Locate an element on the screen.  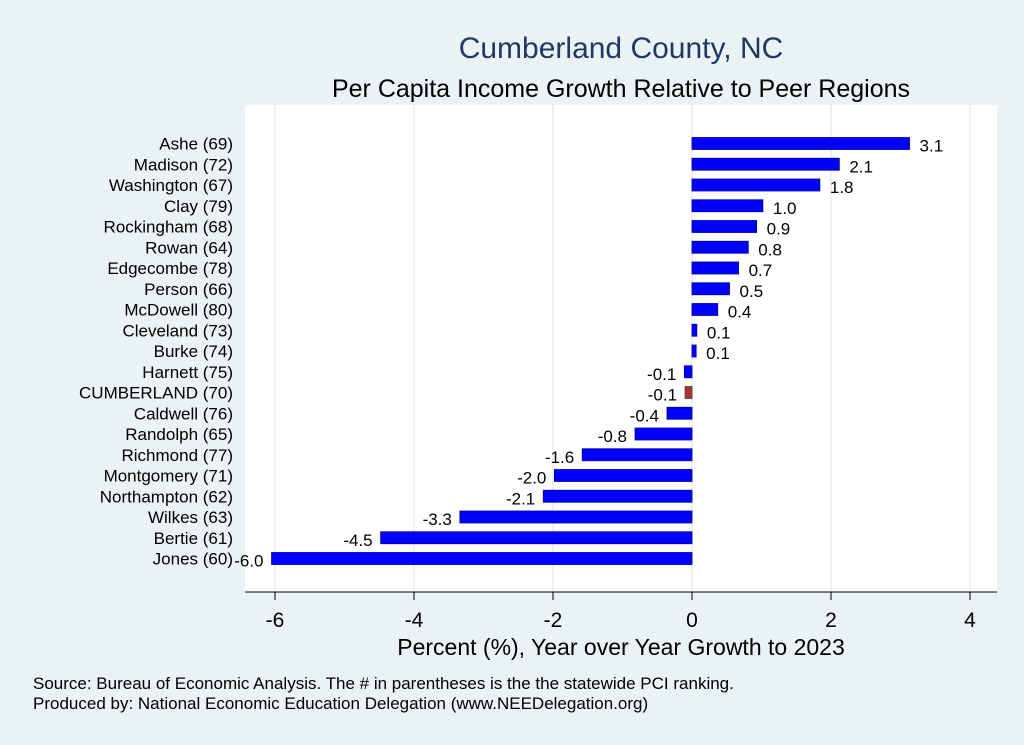
value-label: 3.1 is located at coordinates (932, 146).